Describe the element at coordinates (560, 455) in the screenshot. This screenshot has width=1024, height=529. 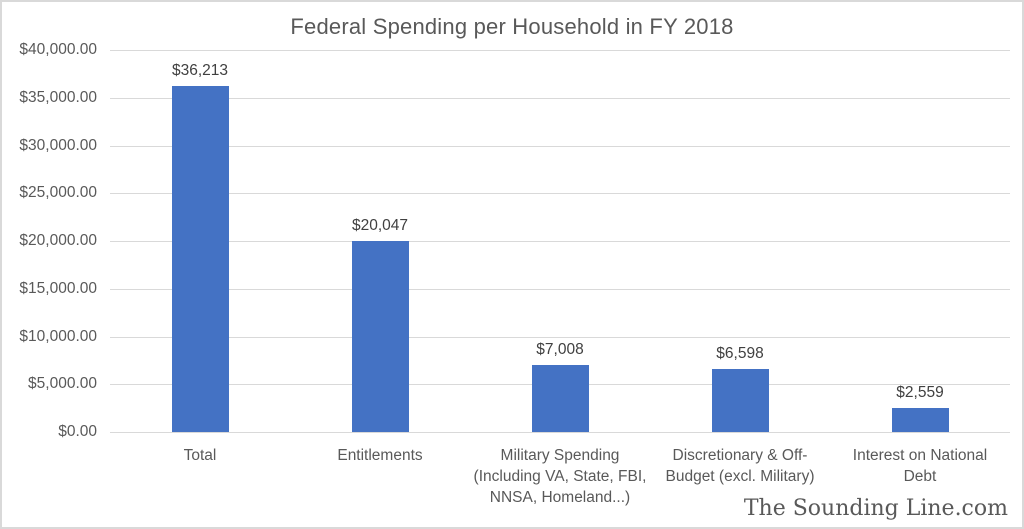
I see `x-tick-label-line: Military Spending` at that location.